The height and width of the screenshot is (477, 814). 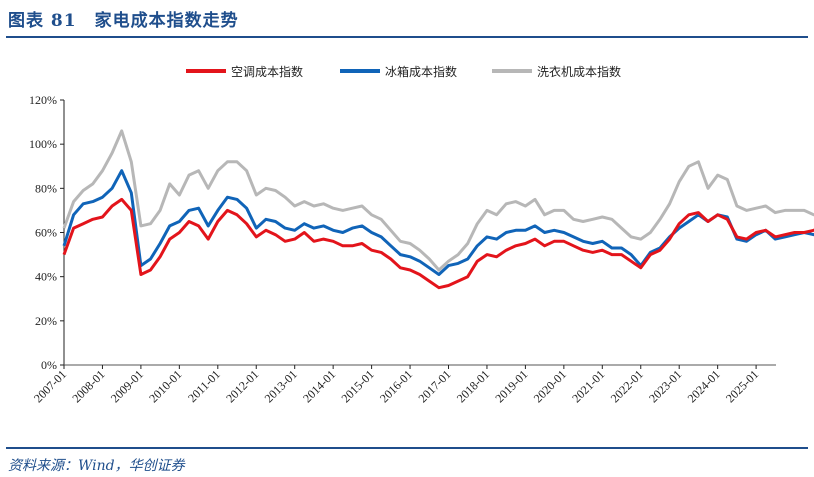 I want to click on chart-legend: 空调成本指数 冰箱成本指数 洗衣机成本指数, so click(x=403, y=71).